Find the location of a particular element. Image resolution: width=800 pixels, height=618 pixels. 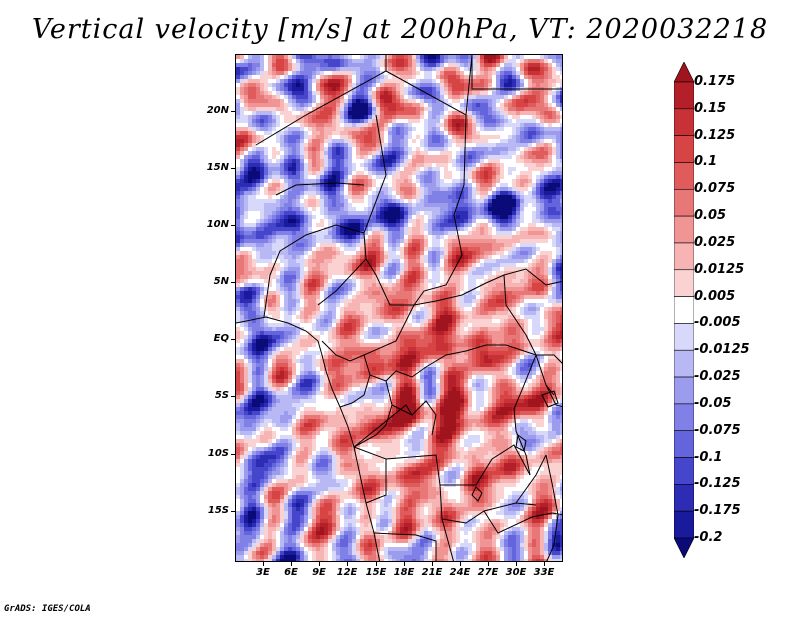

colorbar-label: -0.005 is located at coordinates (717, 322).